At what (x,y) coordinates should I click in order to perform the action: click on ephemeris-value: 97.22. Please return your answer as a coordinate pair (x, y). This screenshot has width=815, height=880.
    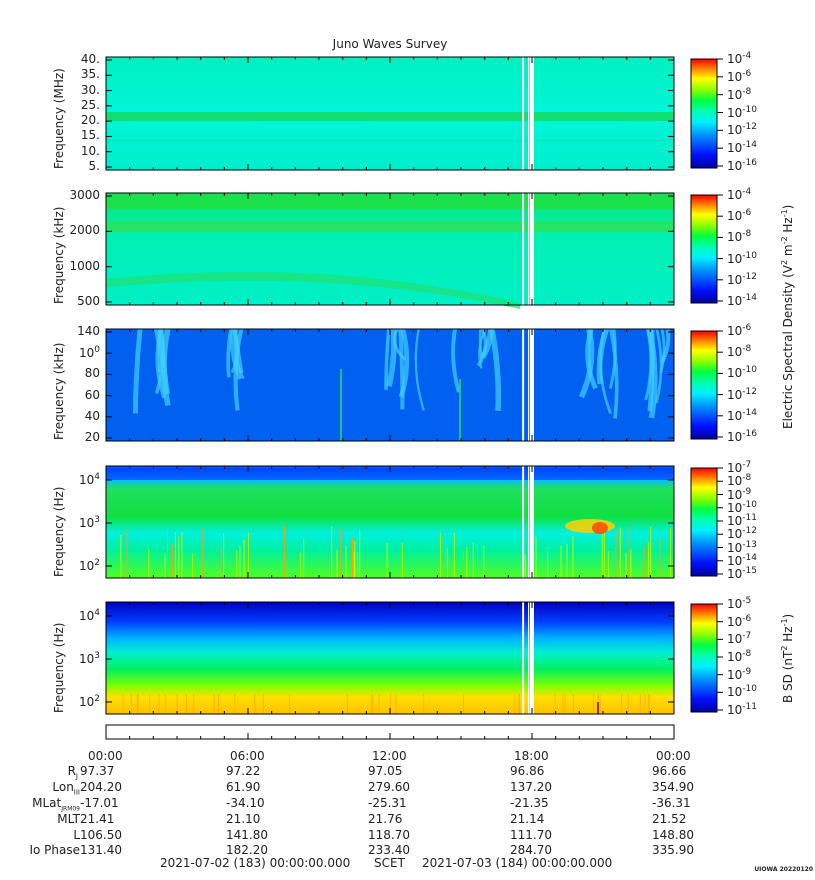
    Looking at the image, I should click on (243, 771).